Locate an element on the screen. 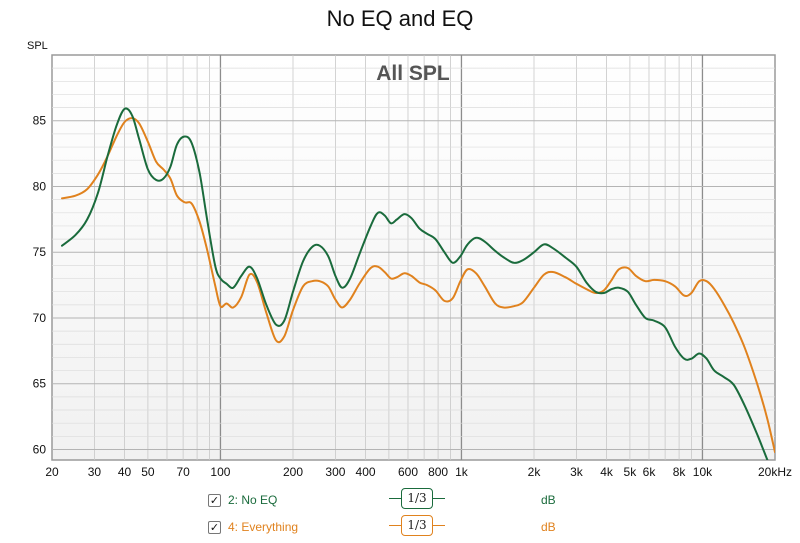 The height and width of the screenshot is (543, 800). legend-series-name: 4: Everything is located at coordinates (263, 527).